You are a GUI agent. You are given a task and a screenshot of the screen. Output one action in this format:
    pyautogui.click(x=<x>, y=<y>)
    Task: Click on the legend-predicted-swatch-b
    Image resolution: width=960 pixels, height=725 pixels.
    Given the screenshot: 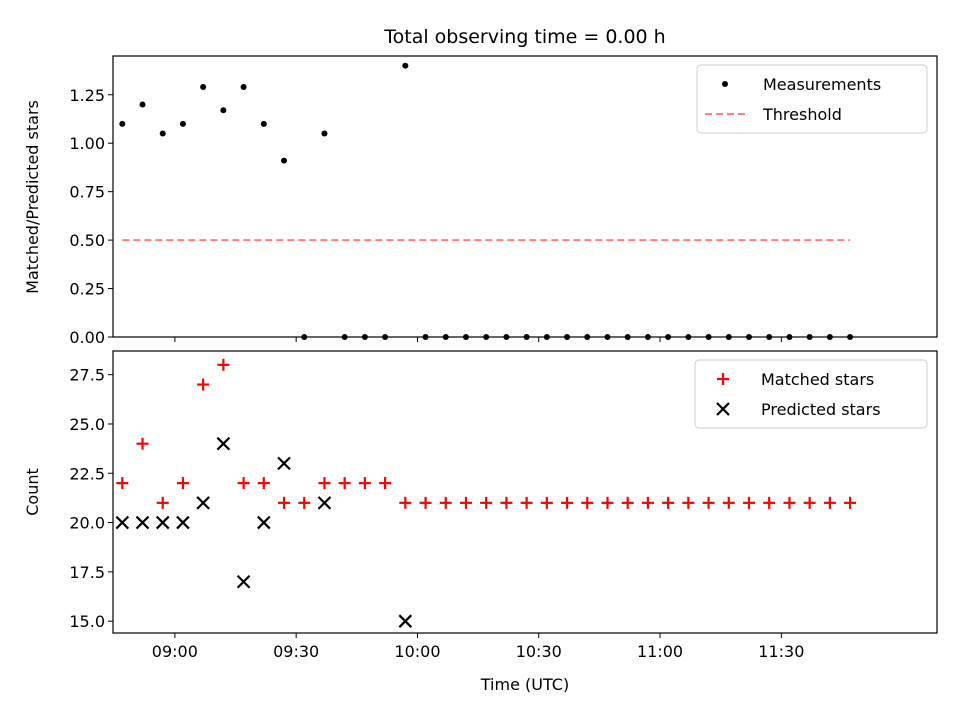 What is the action you would take?
    pyautogui.click(x=723, y=409)
    